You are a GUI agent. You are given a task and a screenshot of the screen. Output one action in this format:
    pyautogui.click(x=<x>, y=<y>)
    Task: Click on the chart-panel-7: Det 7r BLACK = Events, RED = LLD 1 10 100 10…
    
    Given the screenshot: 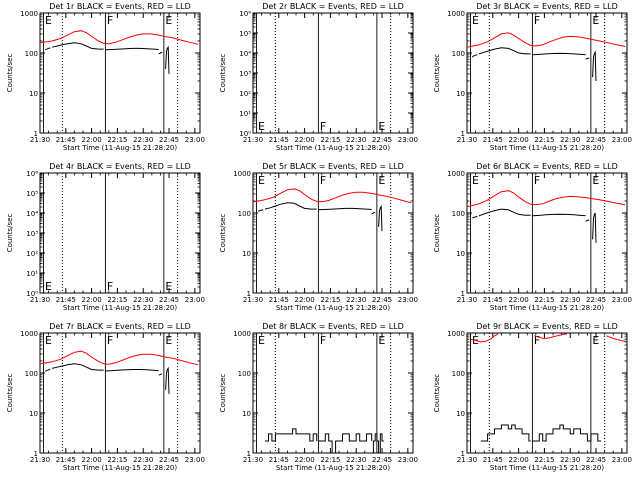 What is the action you would take?
    pyautogui.click(x=105, y=397)
    